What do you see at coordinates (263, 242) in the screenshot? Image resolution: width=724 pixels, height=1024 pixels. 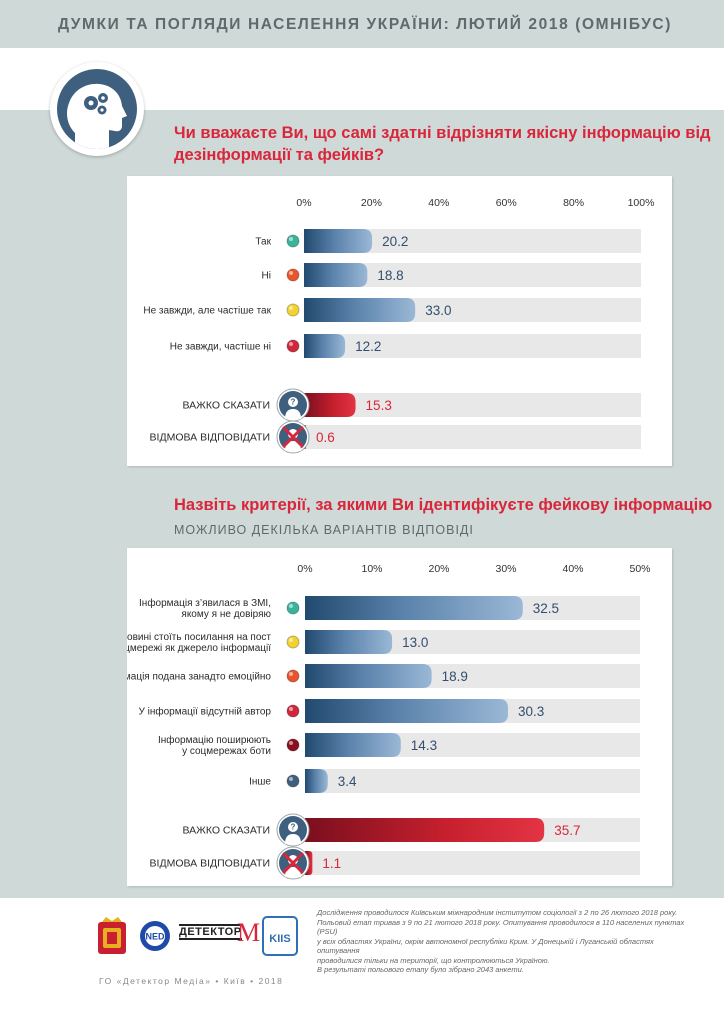 I see `category-label: Так` at bounding box center [263, 242].